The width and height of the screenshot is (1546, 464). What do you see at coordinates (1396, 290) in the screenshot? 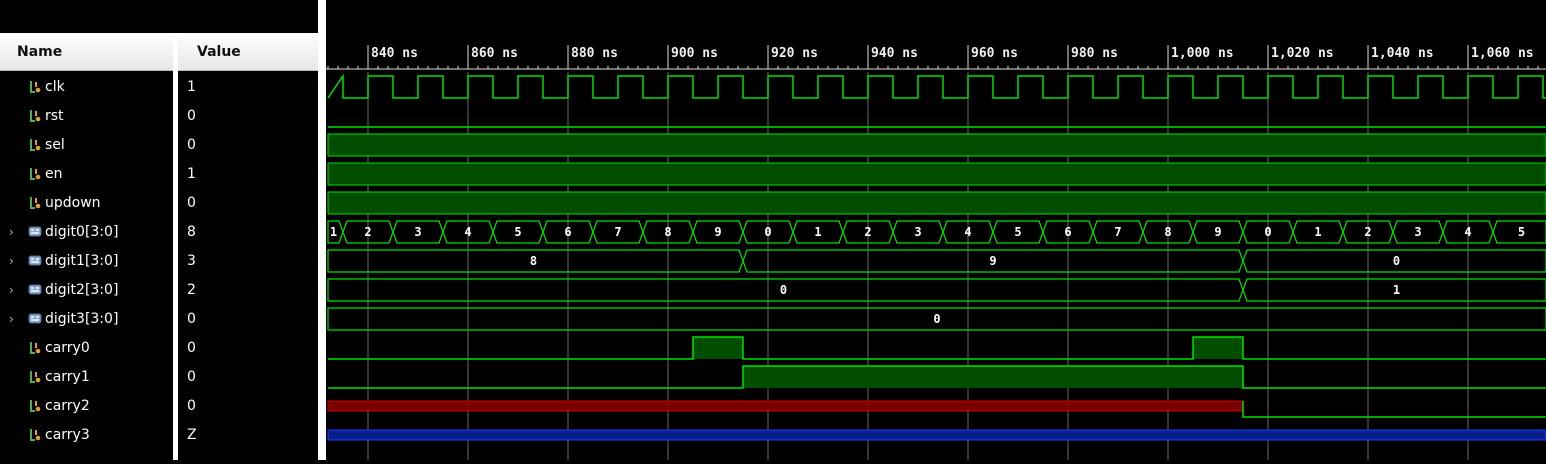
I see `digit2-value-label: 1` at bounding box center [1396, 290].